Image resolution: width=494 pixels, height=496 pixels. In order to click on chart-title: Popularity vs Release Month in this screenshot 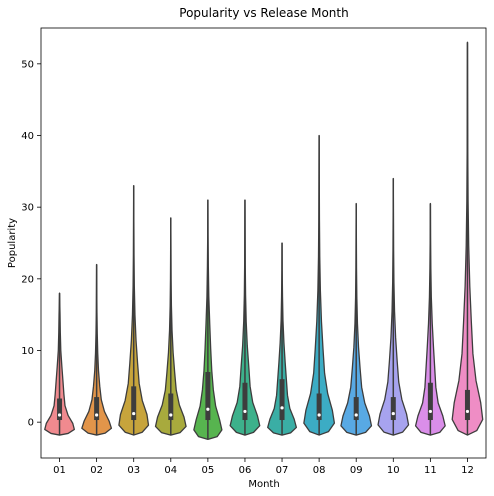, I will do `click(263, 13)`.